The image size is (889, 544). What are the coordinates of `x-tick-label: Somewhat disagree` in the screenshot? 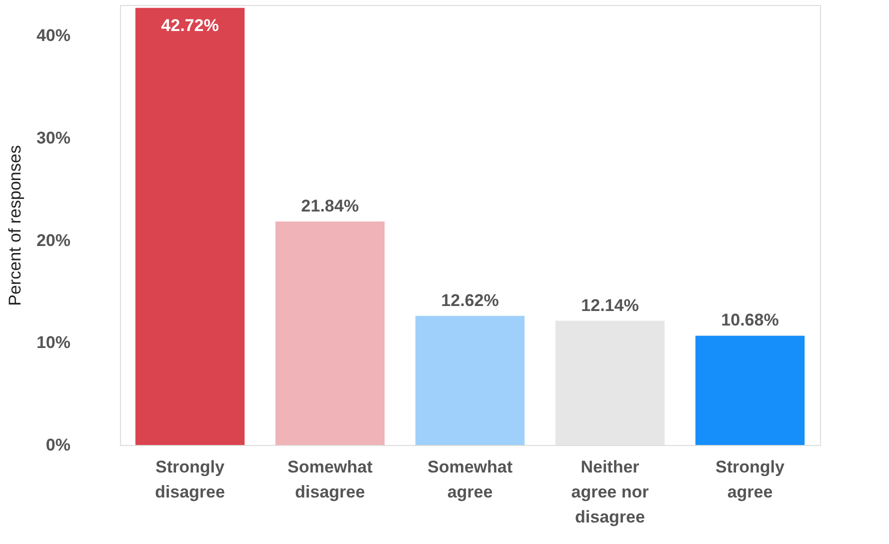 It's located at (330, 480).